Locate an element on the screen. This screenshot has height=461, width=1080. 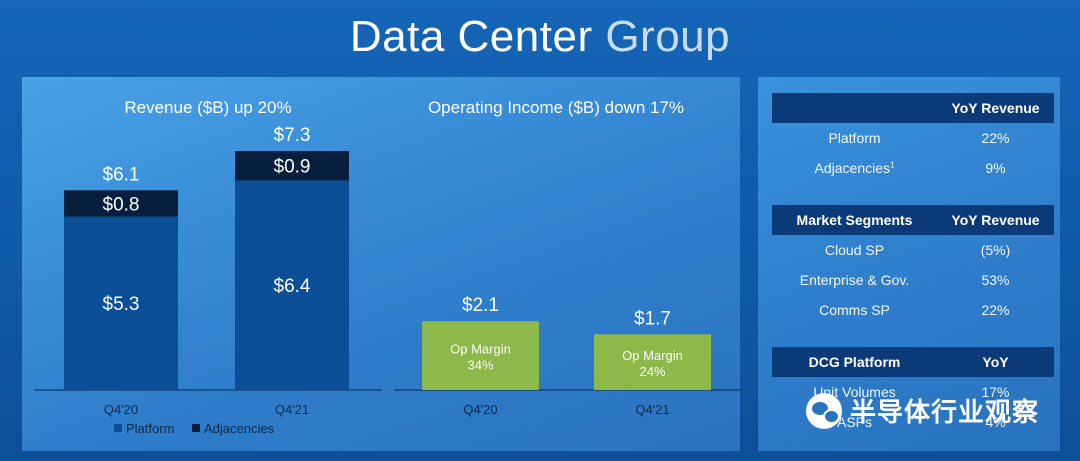
table-row: Enterprise & Gov. 53% is located at coordinates (913, 280).